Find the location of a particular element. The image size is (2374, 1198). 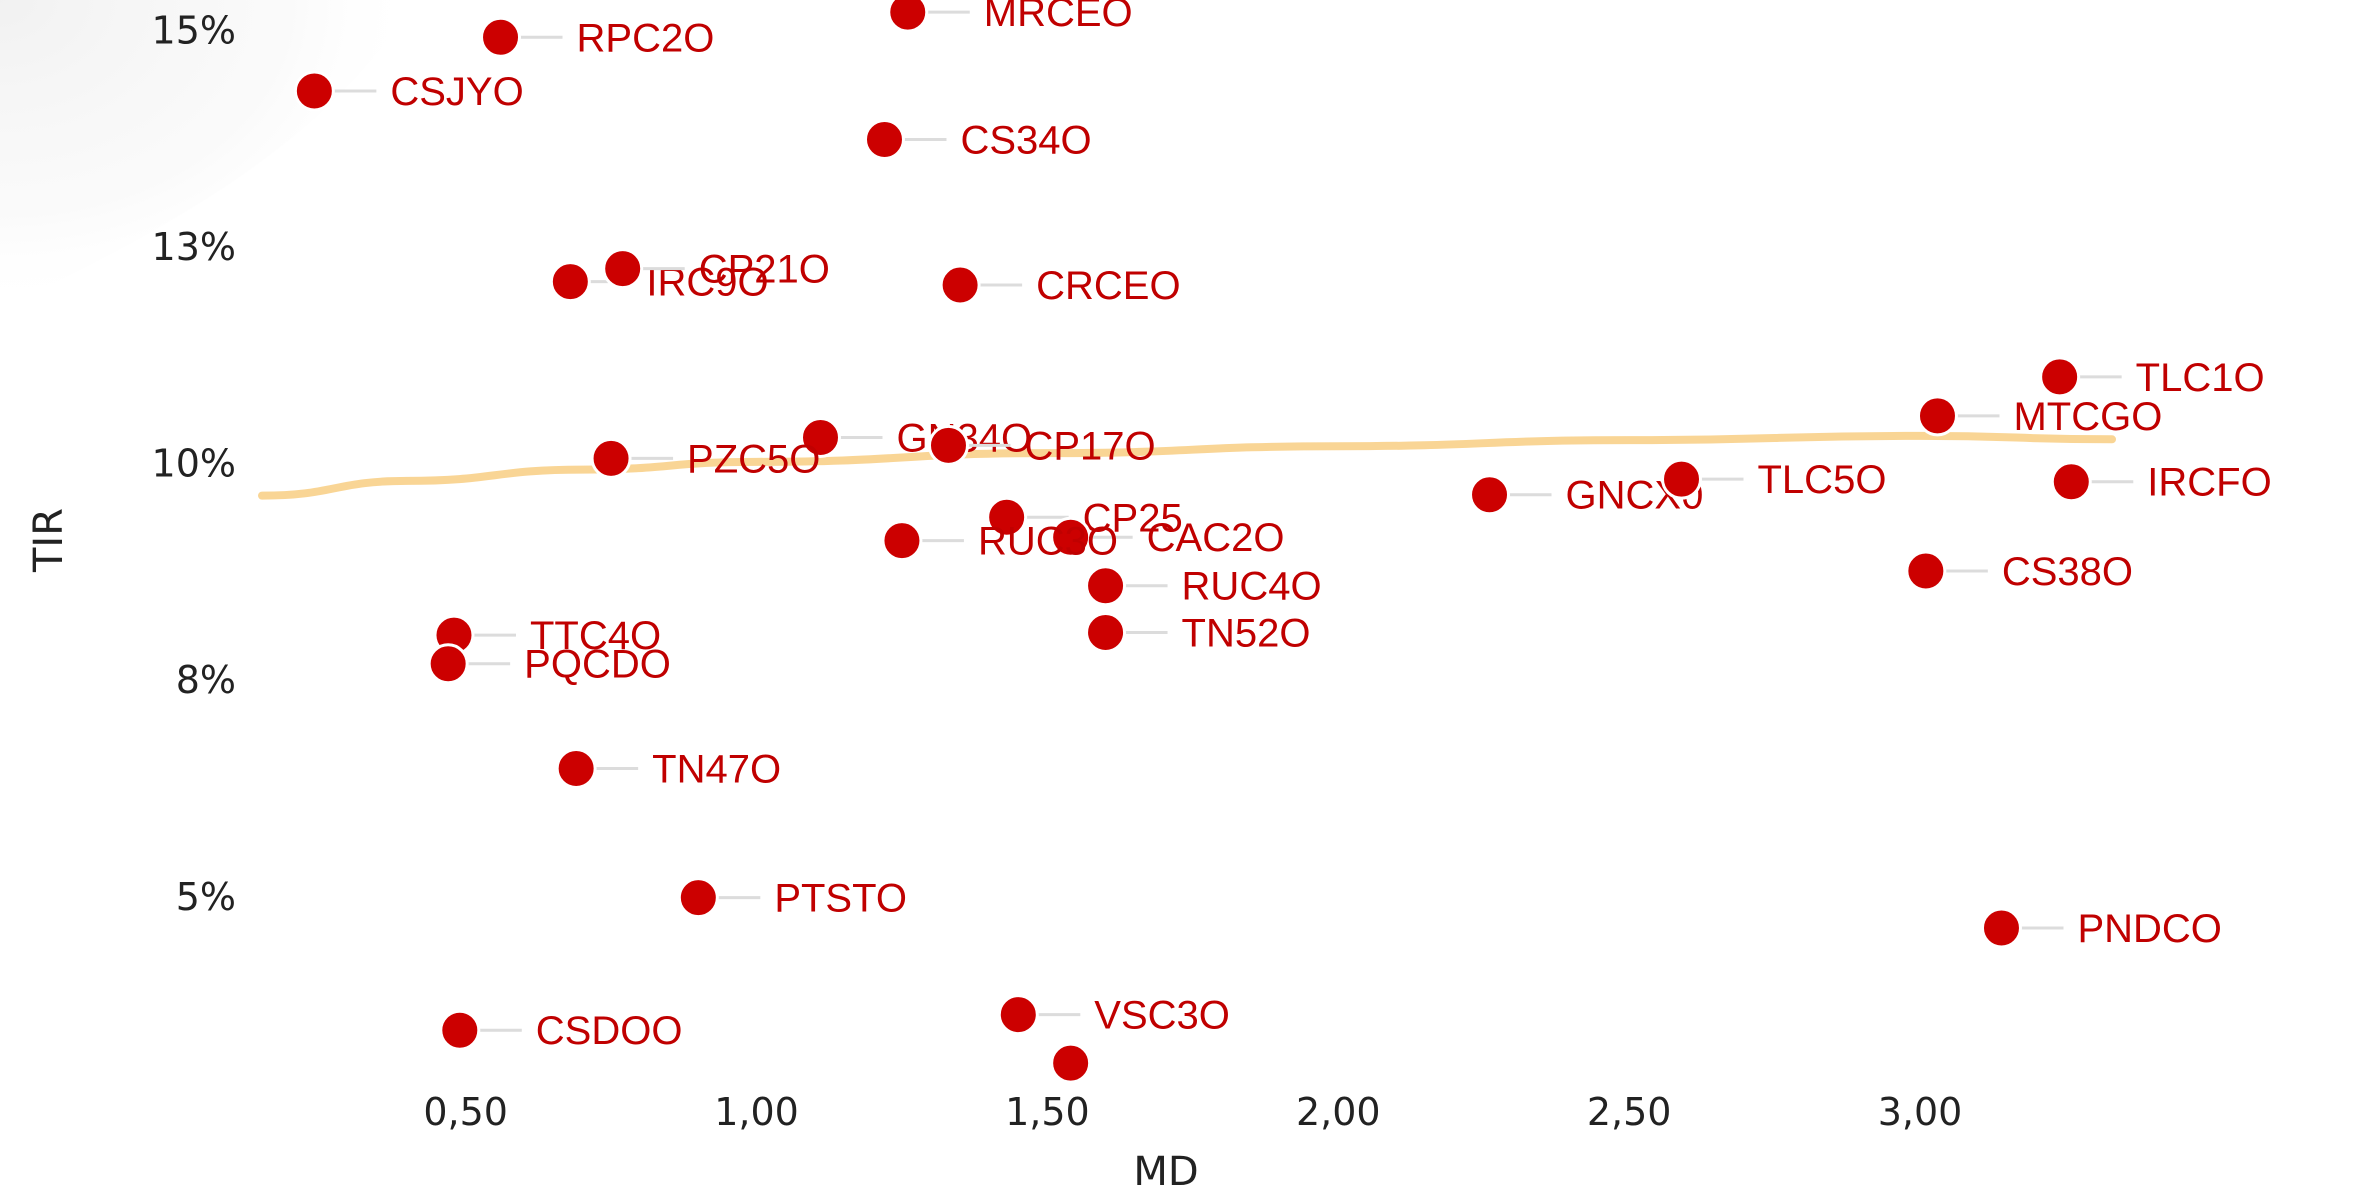

y-axis-ticks: 5% 8% 10% 13% 15% is located at coordinates (194, 463).